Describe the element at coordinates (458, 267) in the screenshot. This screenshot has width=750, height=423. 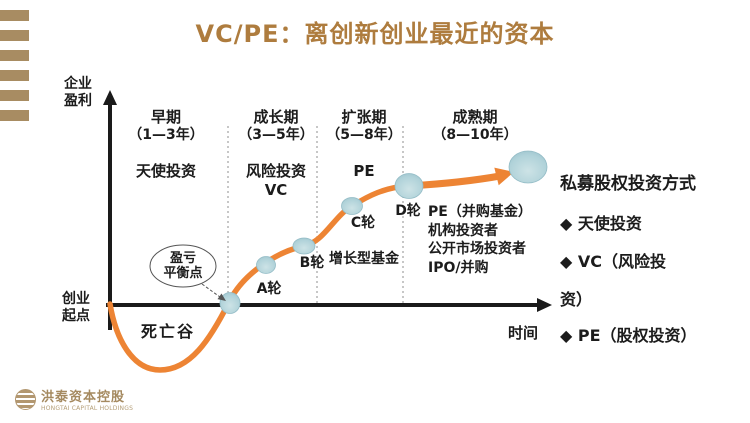
I see `mature-investors-line: IPO/并购` at that location.